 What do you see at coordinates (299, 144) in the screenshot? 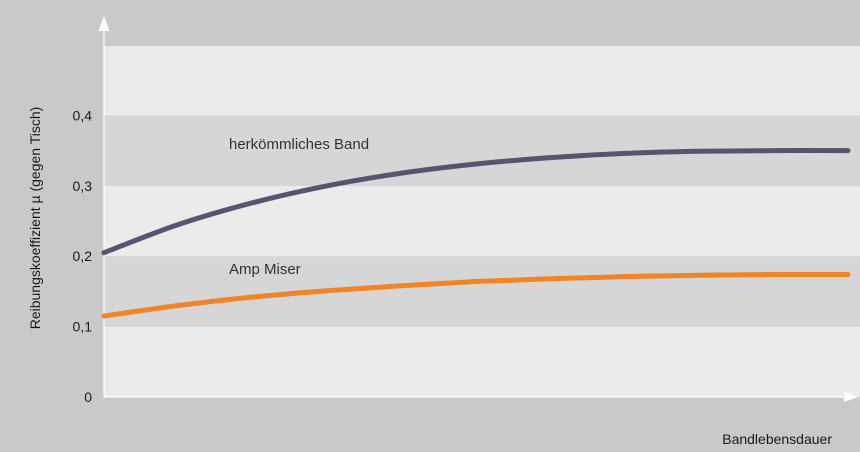
I see `series-label-herkoemmliches-band: herkömmliches Band` at bounding box center [299, 144].